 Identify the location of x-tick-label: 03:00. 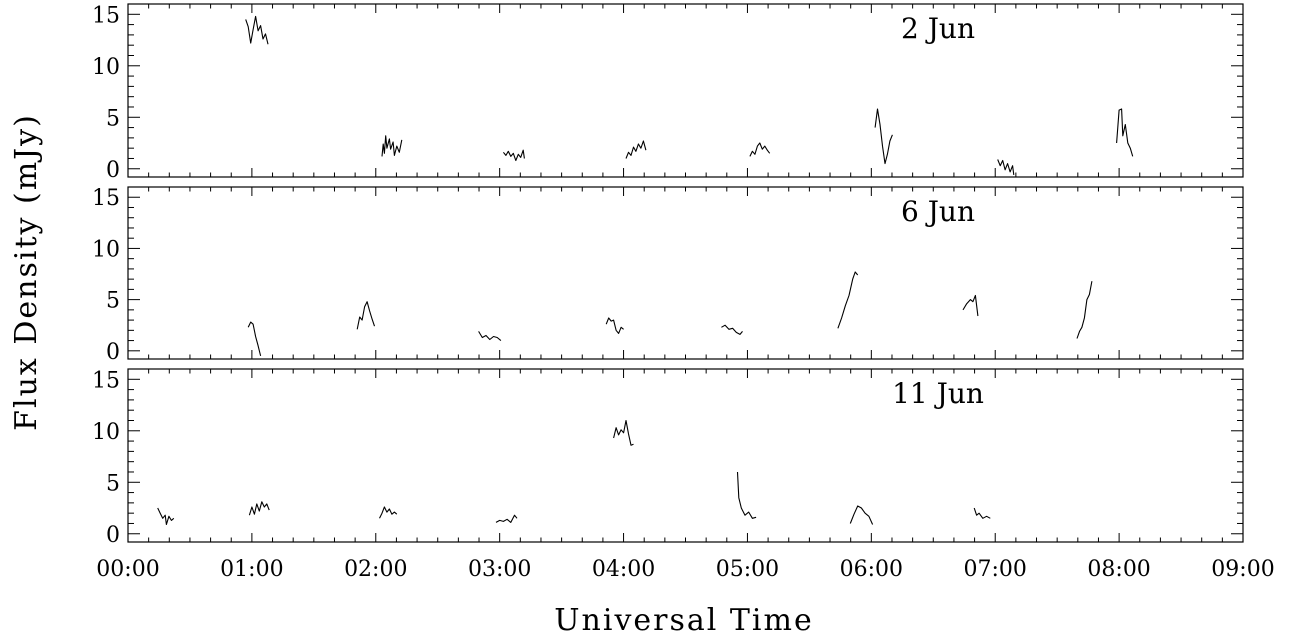
(499, 569).